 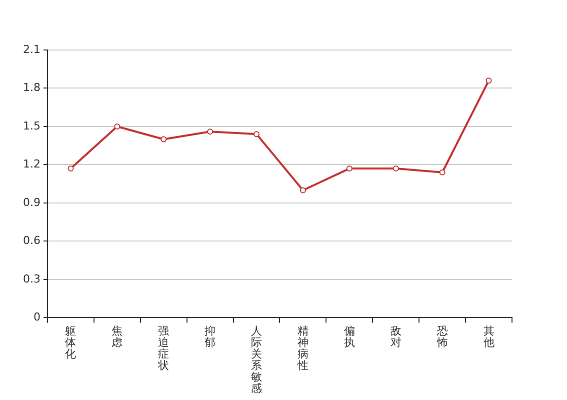 What do you see at coordinates (31, 202) in the screenshot?
I see `y-tick-label: 0.9` at bounding box center [31, 202].